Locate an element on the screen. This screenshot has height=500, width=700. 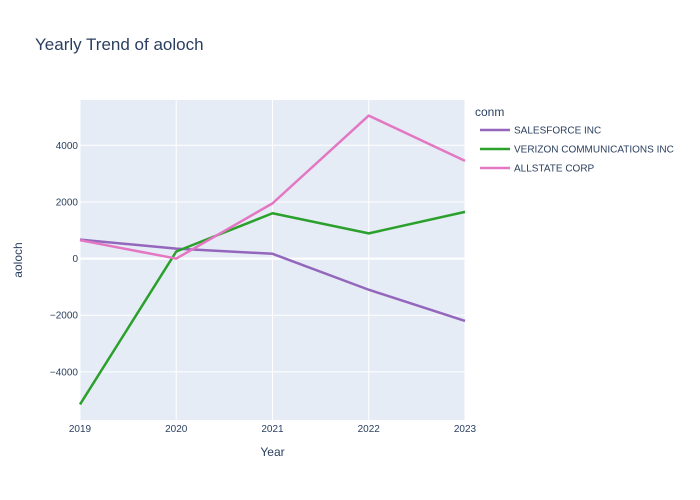
x-tick-label: 2021 is located at coordinates (272, 429).